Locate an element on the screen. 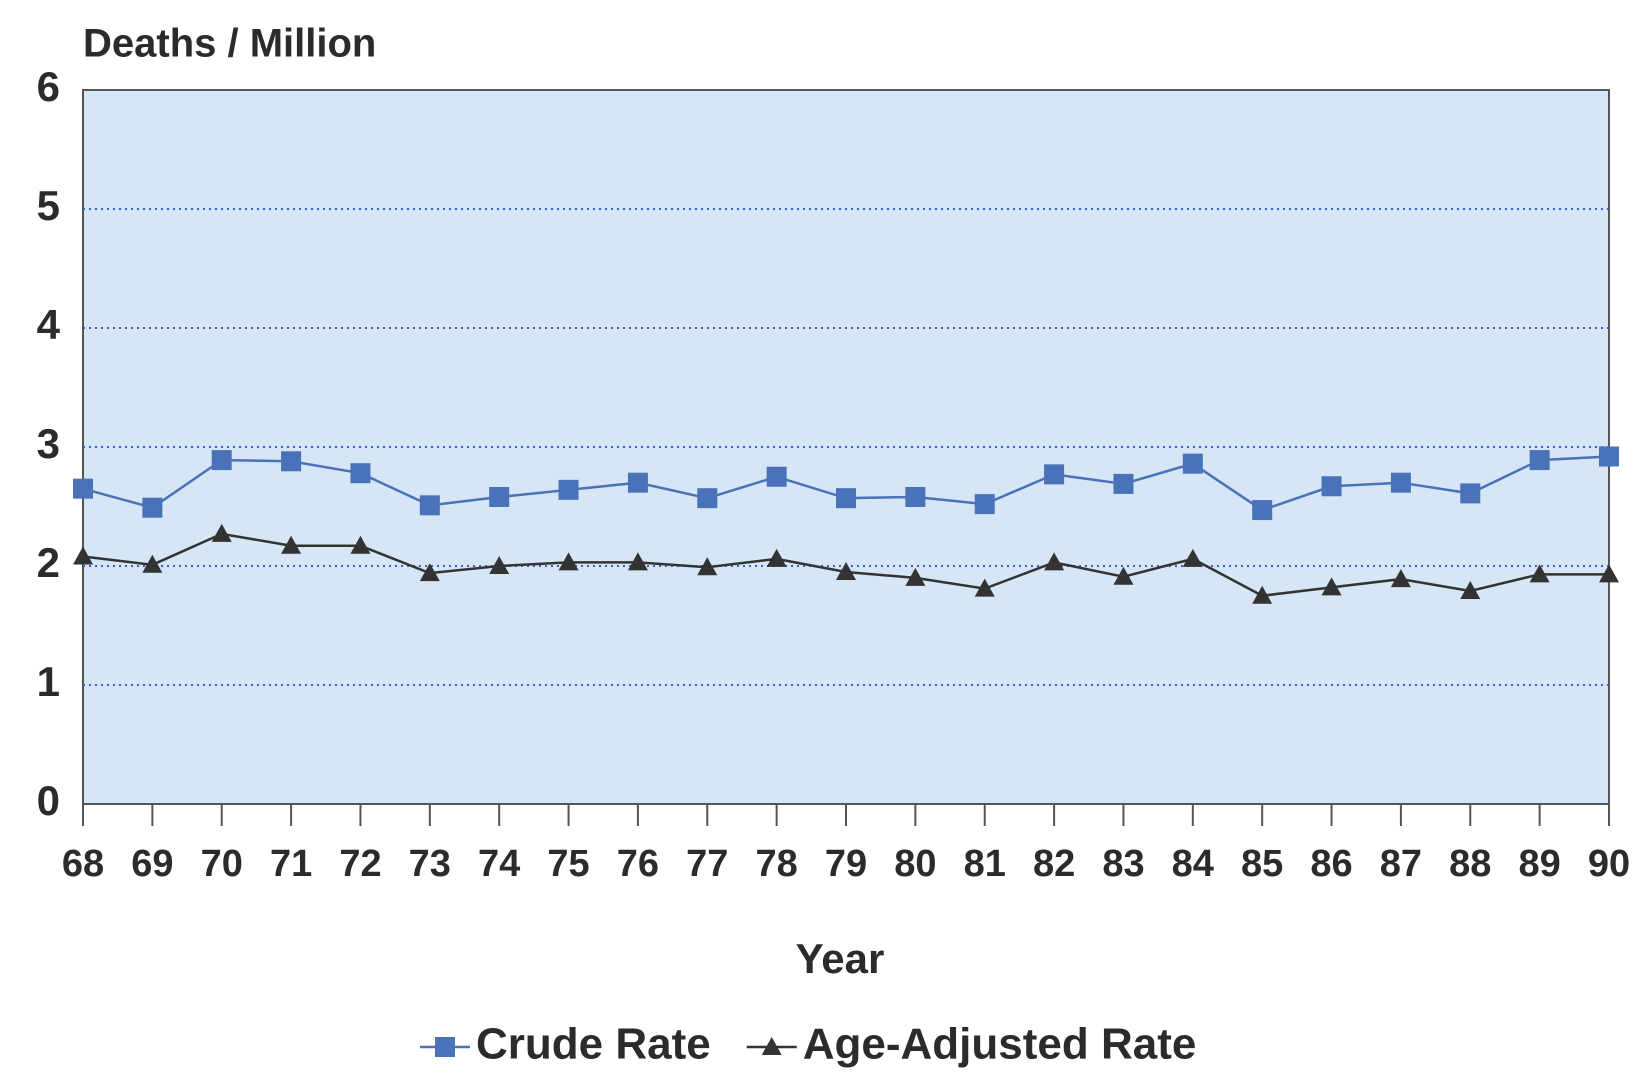 Image resolution: width=1633 pixels, height=1073 pixels. x-tick-label: 85 is located at coordinates (1262, 864).